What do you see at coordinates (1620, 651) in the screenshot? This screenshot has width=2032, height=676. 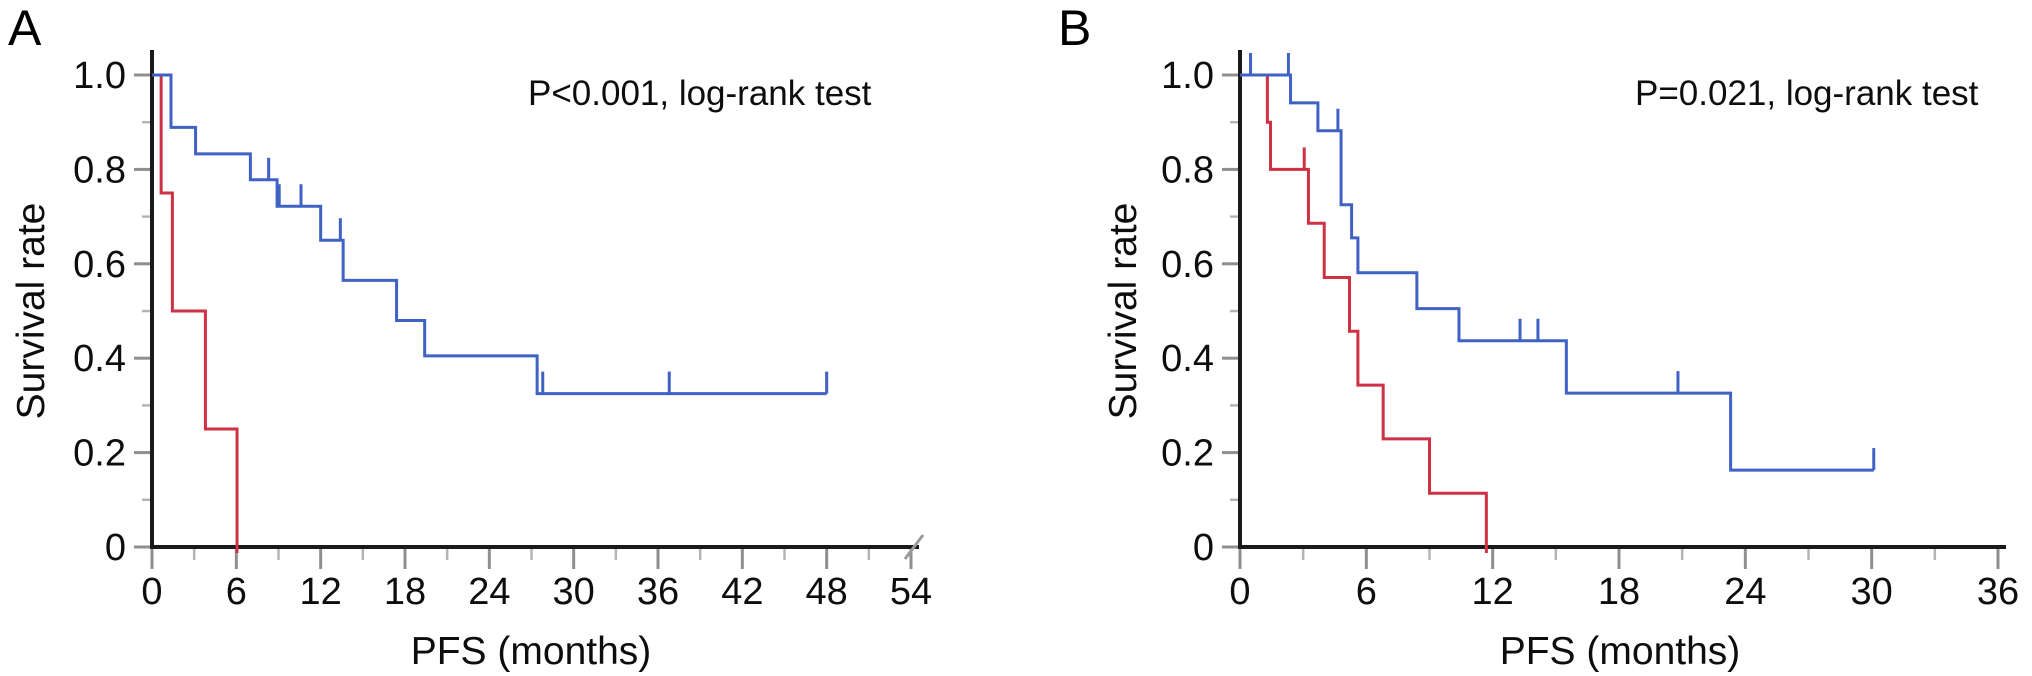 I see `panel-b-x-axis-title: PFS (months)` at bounding box center [1620, 651].